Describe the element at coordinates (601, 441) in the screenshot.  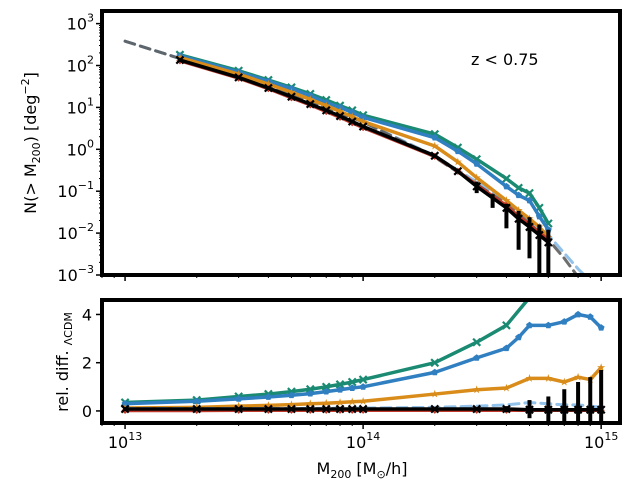
I see `xtick-label: 1015` at that location.